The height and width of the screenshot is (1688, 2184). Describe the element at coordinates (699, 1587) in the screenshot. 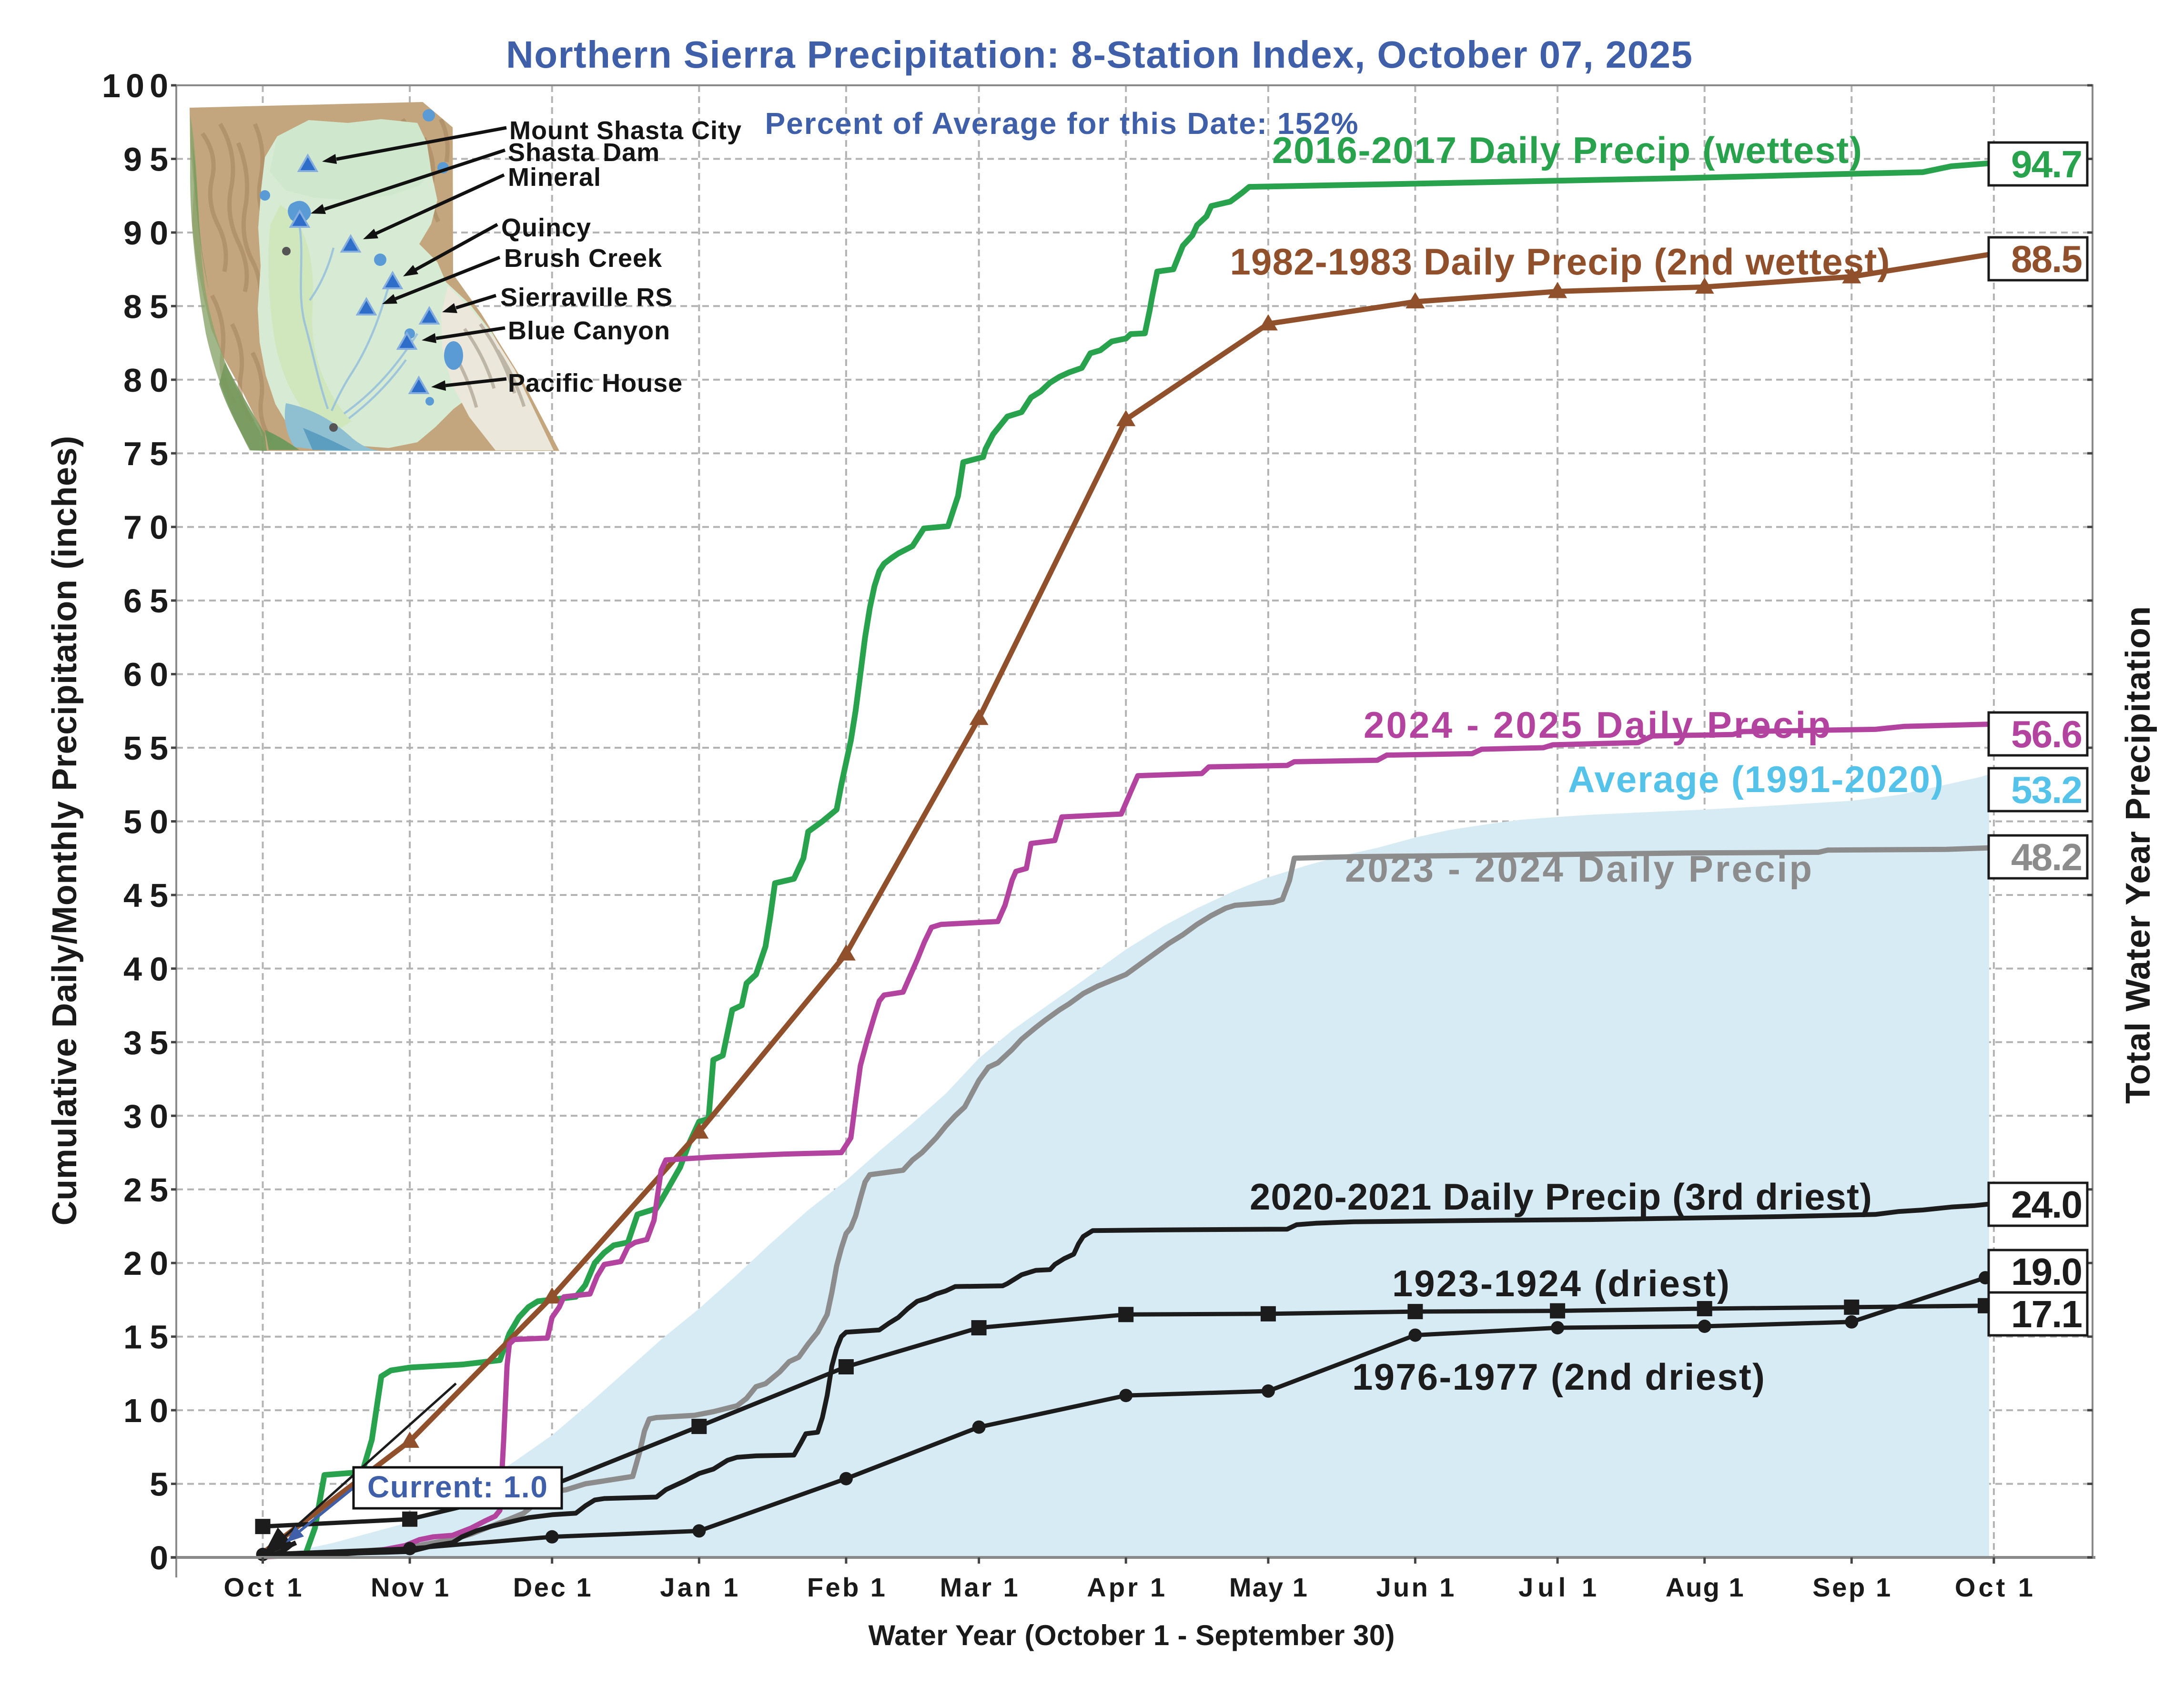

I see `svg-text: Jan 1` at that location.